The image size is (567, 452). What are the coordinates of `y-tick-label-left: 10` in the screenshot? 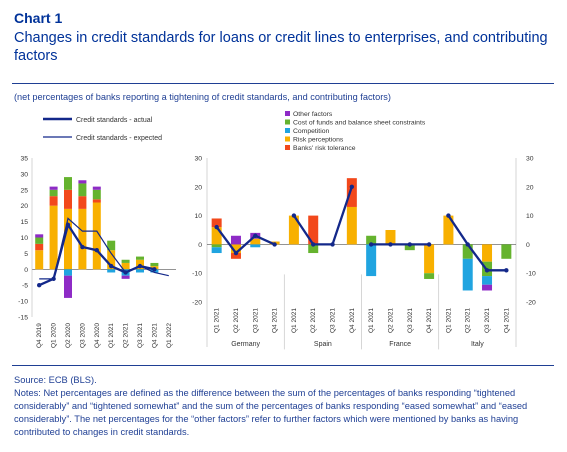 It's located at (198, 216).